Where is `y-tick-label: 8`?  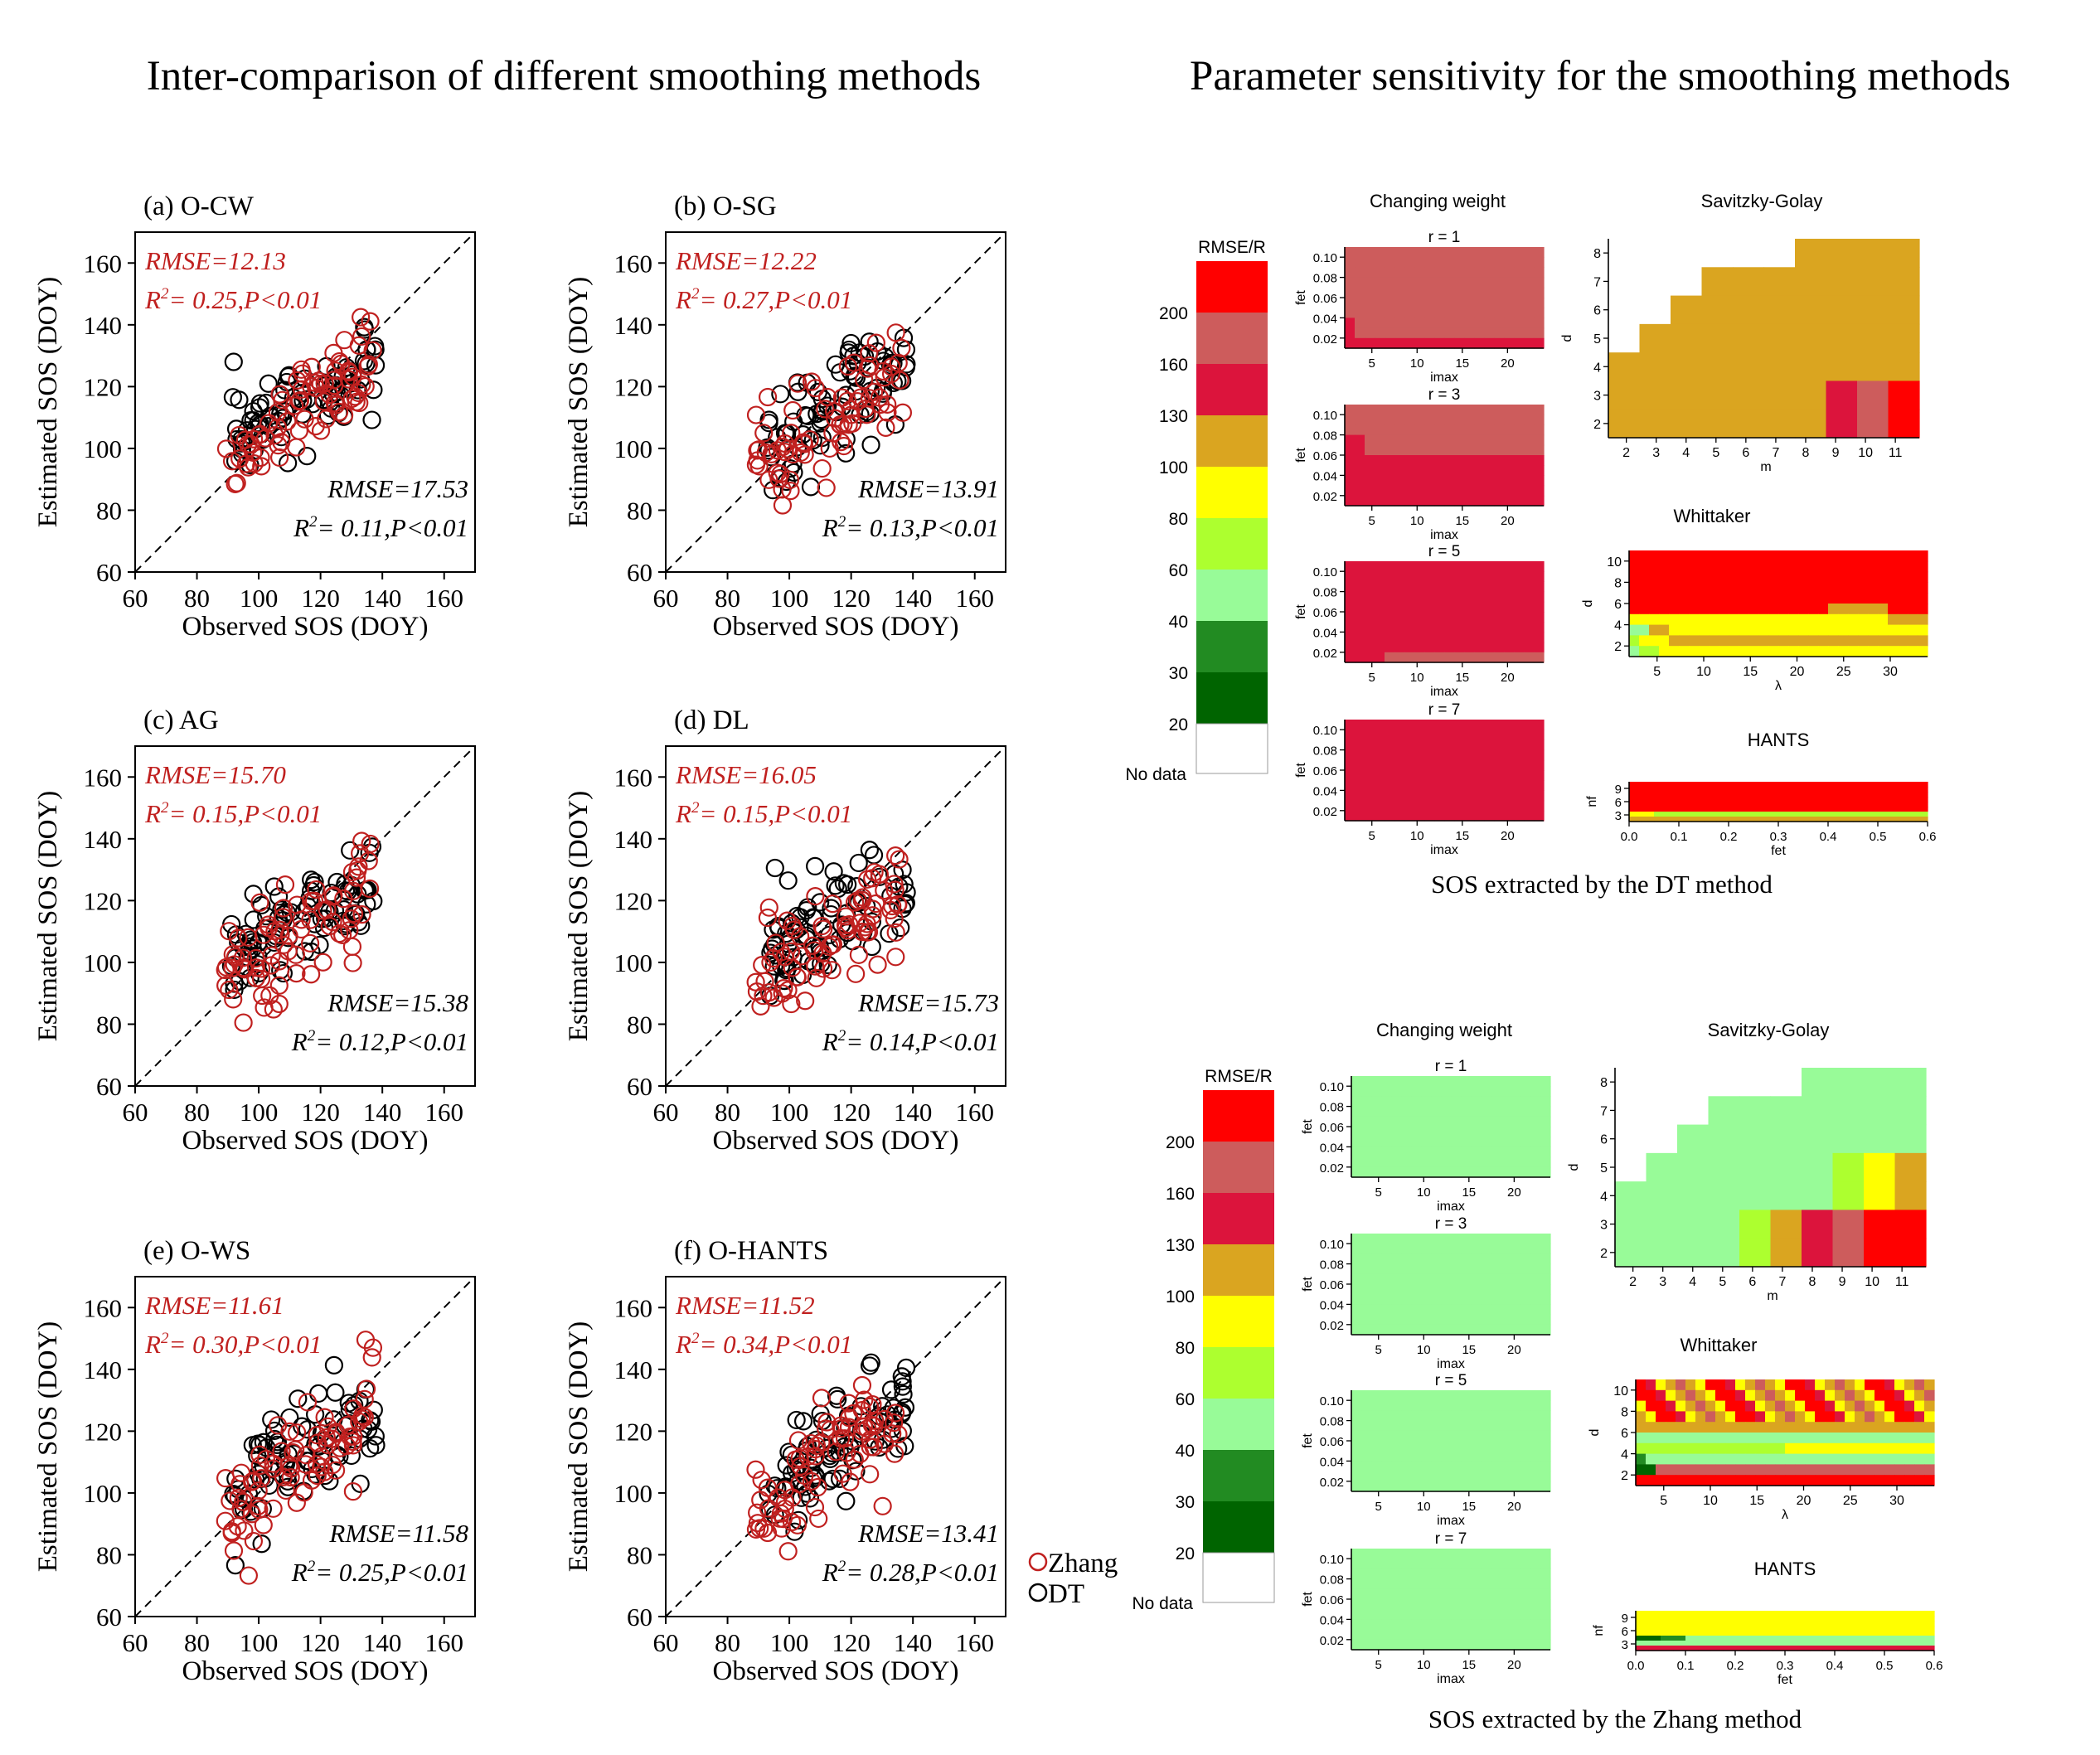
y-tick-label: 8 is located at coordinates (1618, 583).